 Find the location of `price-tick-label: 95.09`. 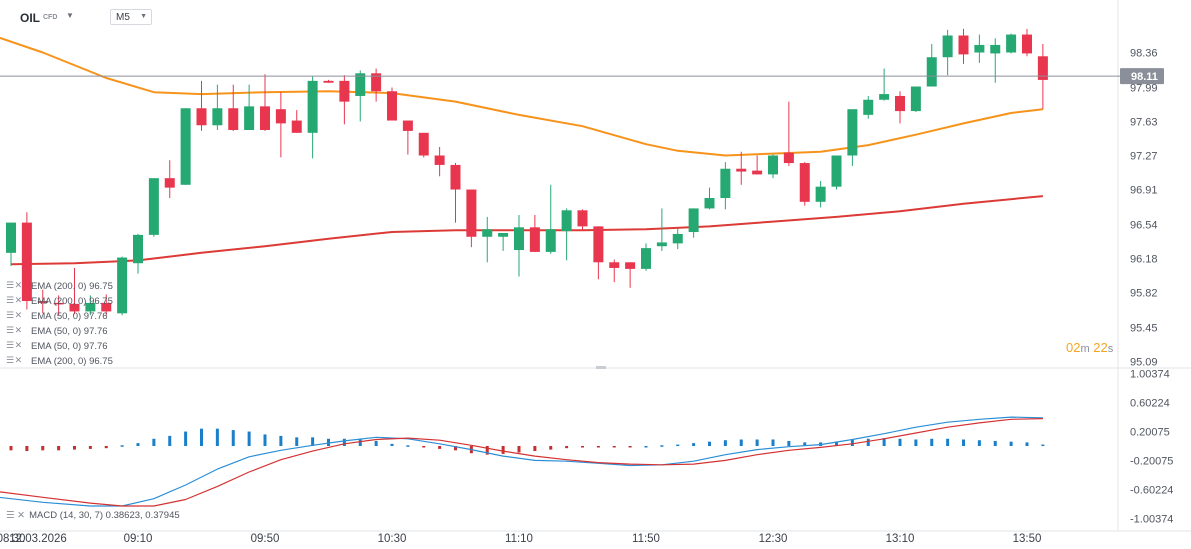

price-tick-label: 95.09 is located at coordinates (1144, 363).